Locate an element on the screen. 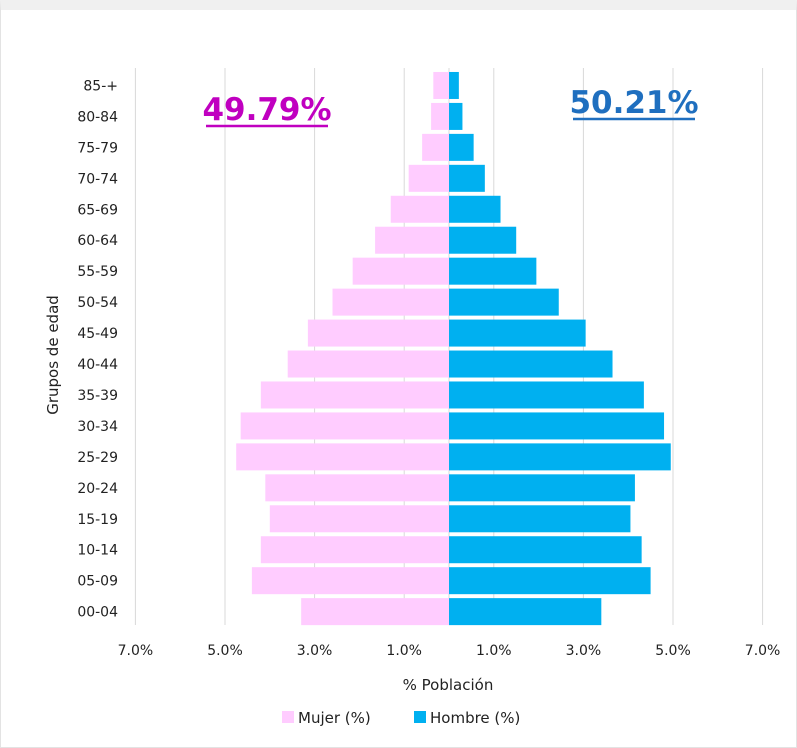  legend-swatch-mujer is located at coordinates (288, 717).